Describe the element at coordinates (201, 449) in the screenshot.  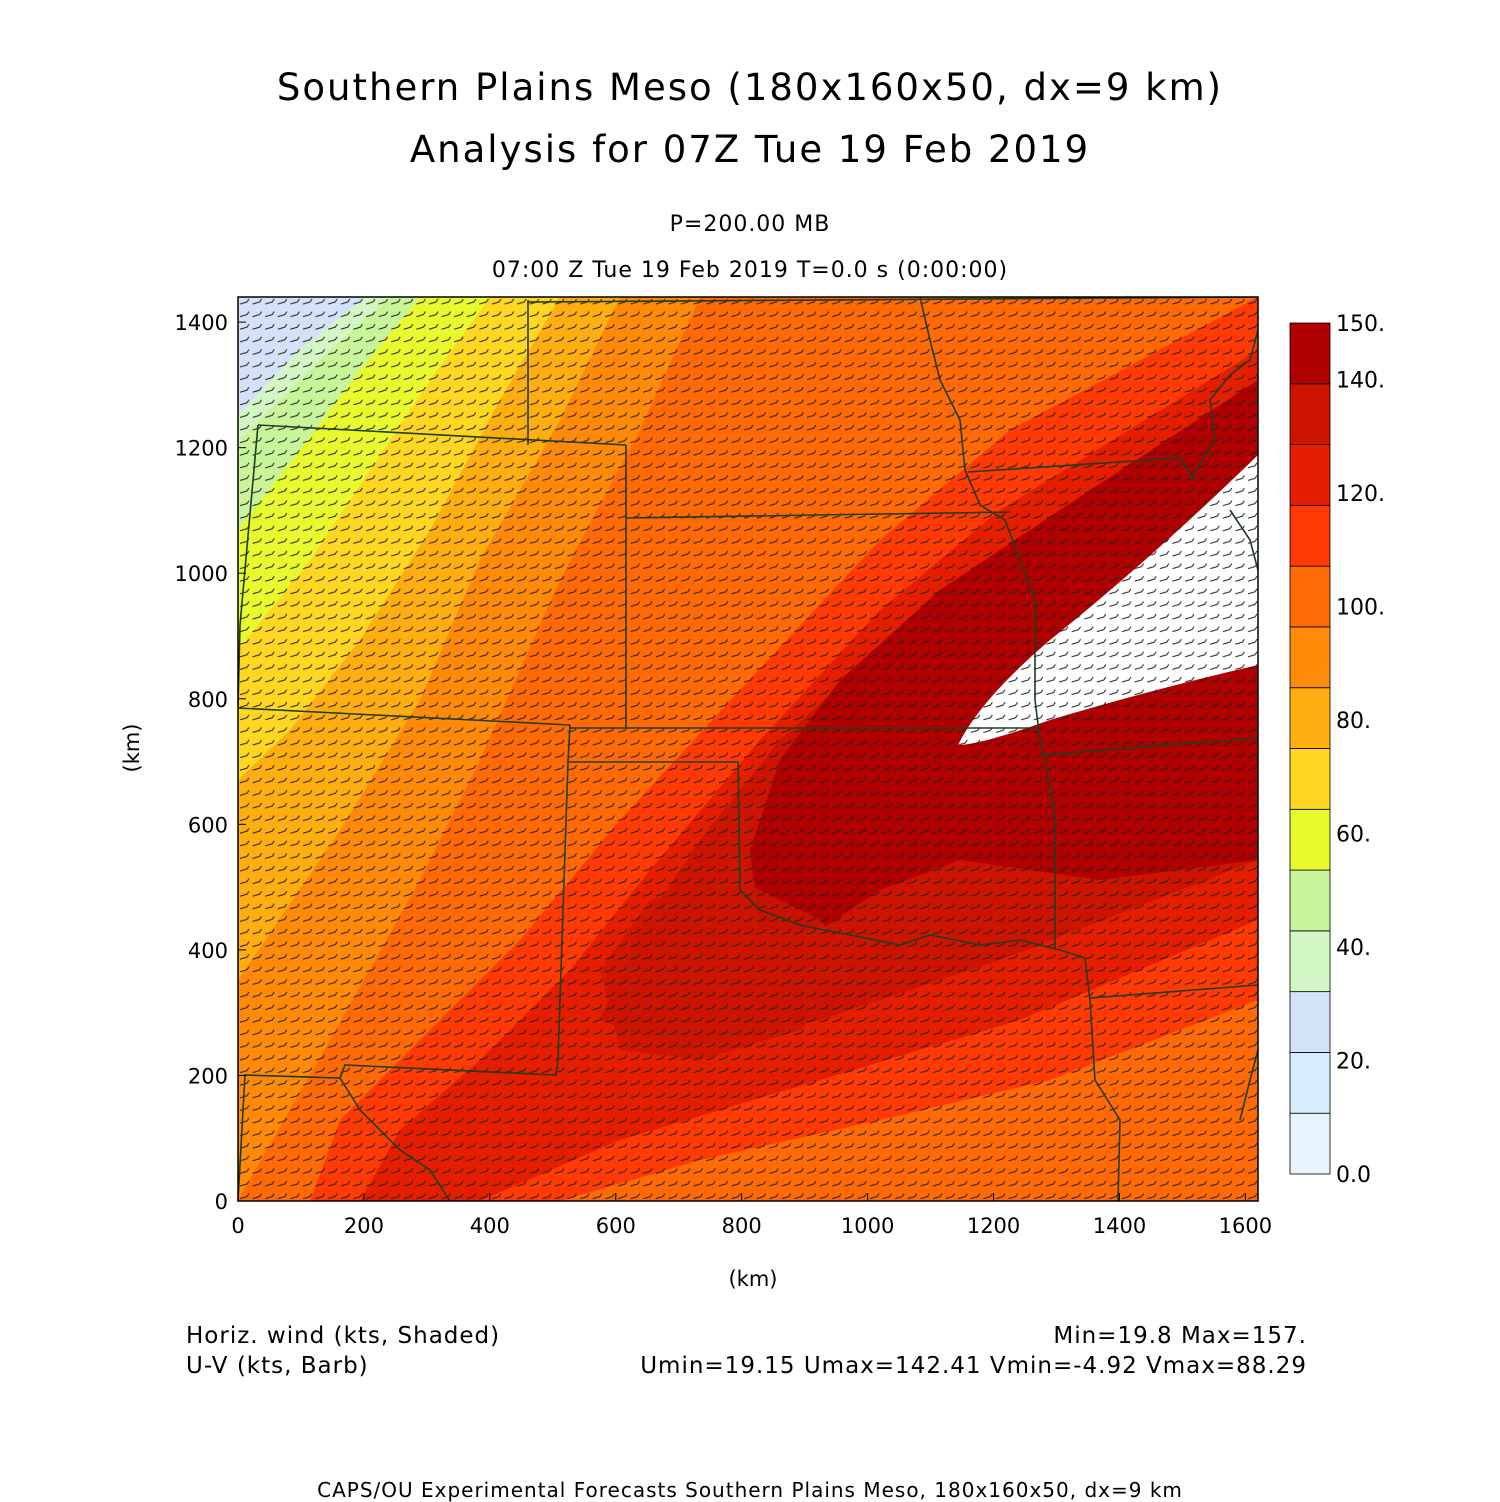
I see `y-tick-label: 1200` at that location.